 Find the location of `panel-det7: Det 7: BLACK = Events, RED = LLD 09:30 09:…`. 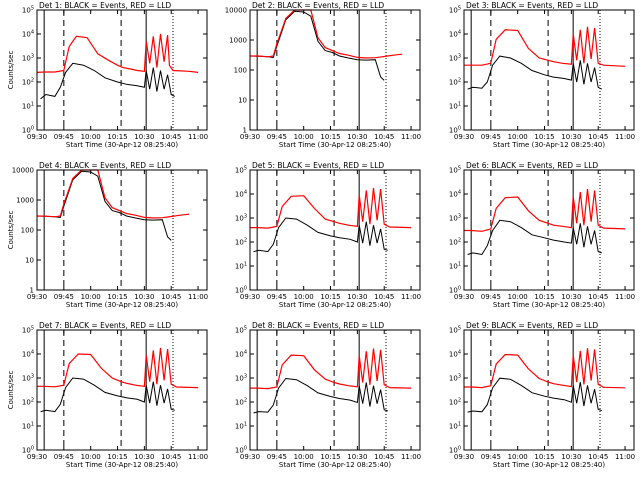

panel-det7: Det 7: BLACK = Events, RED = LLD 09:30 09:… is located at coordinates (107, 395).